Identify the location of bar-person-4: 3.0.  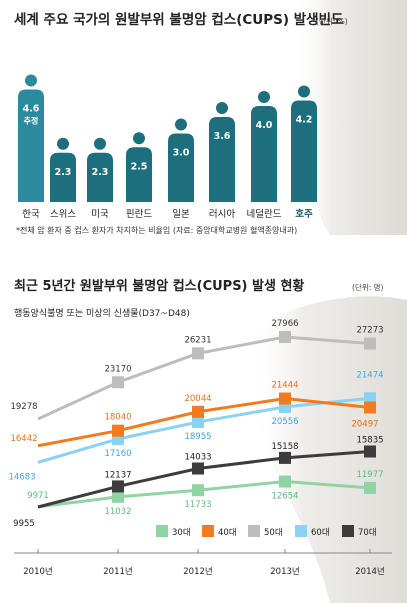
(181, 160).